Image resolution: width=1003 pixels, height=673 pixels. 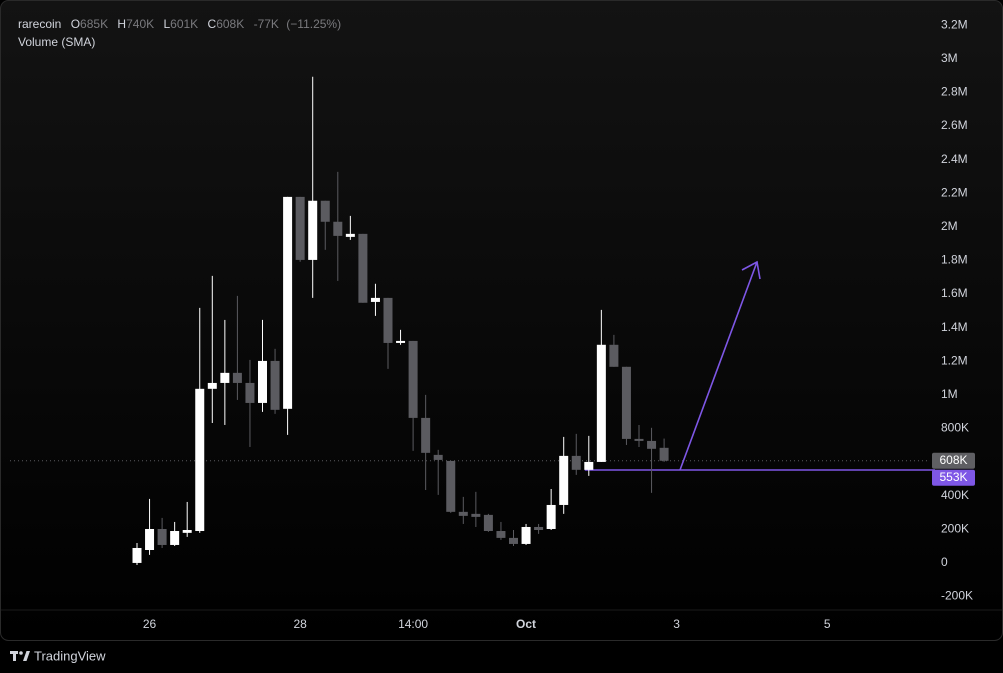 What do you see at coordinates (954, 293) in the screenshot?
I see `y-tick-label: 1.6M` at bounding box center [954, 293].